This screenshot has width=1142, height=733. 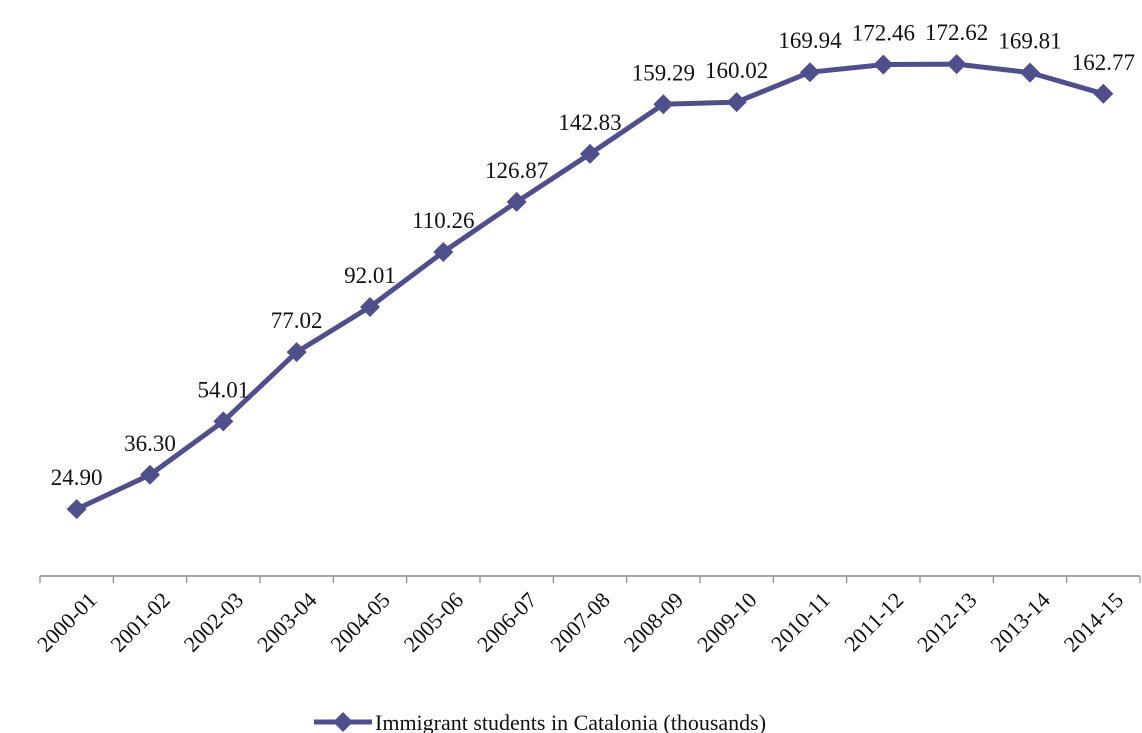 I want to click on legend-marker, so click(x=343, y=722).